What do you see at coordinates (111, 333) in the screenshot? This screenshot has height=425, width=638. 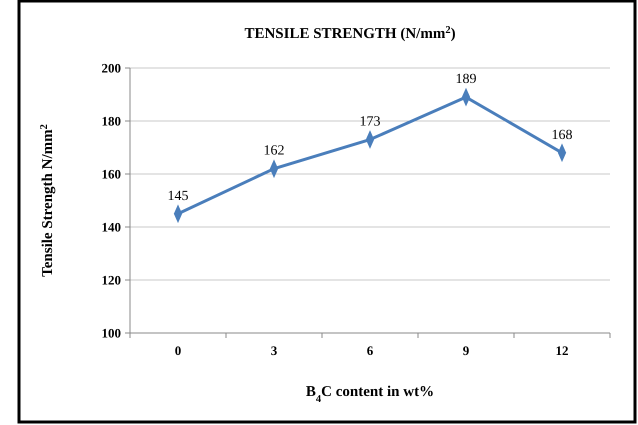 I see `y-tick-label: 100` at bounding box center [111, 333].